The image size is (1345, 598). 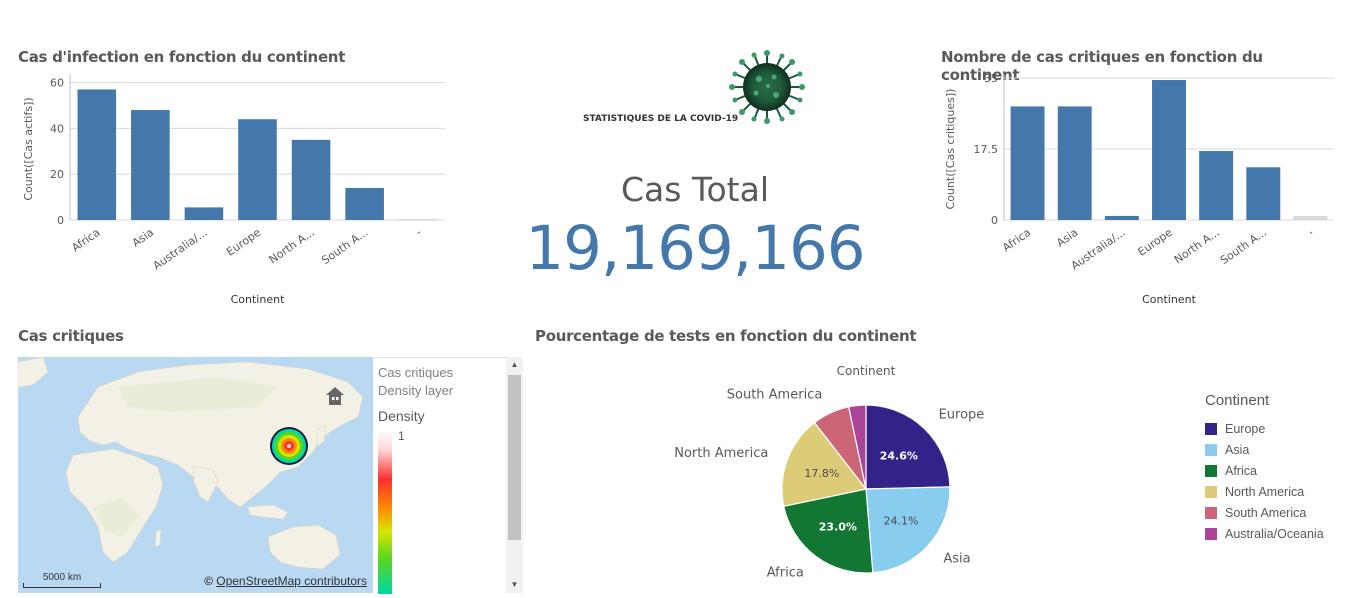 I want to click on legend-item-europe: Europe, so click(x=1264, y=428).